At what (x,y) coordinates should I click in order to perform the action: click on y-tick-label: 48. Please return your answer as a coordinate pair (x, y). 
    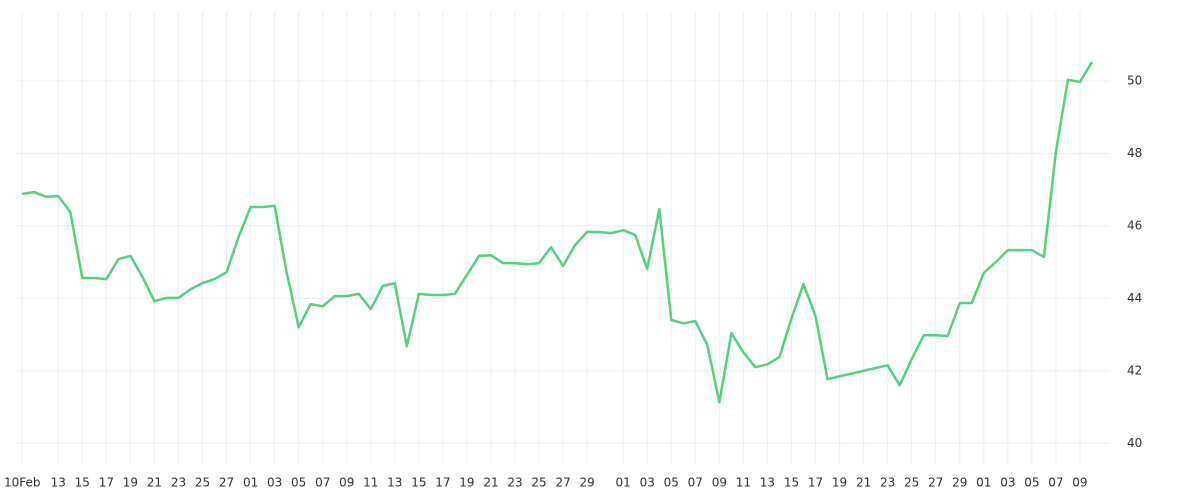
    Looking at the image, I should click on (1134, 153).